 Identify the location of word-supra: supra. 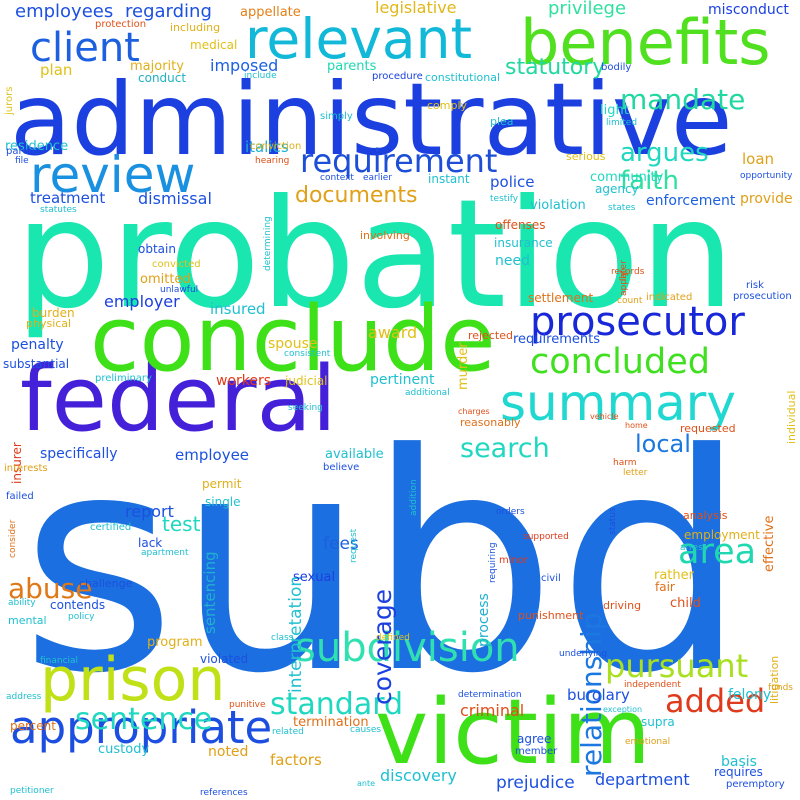
(658, 722).